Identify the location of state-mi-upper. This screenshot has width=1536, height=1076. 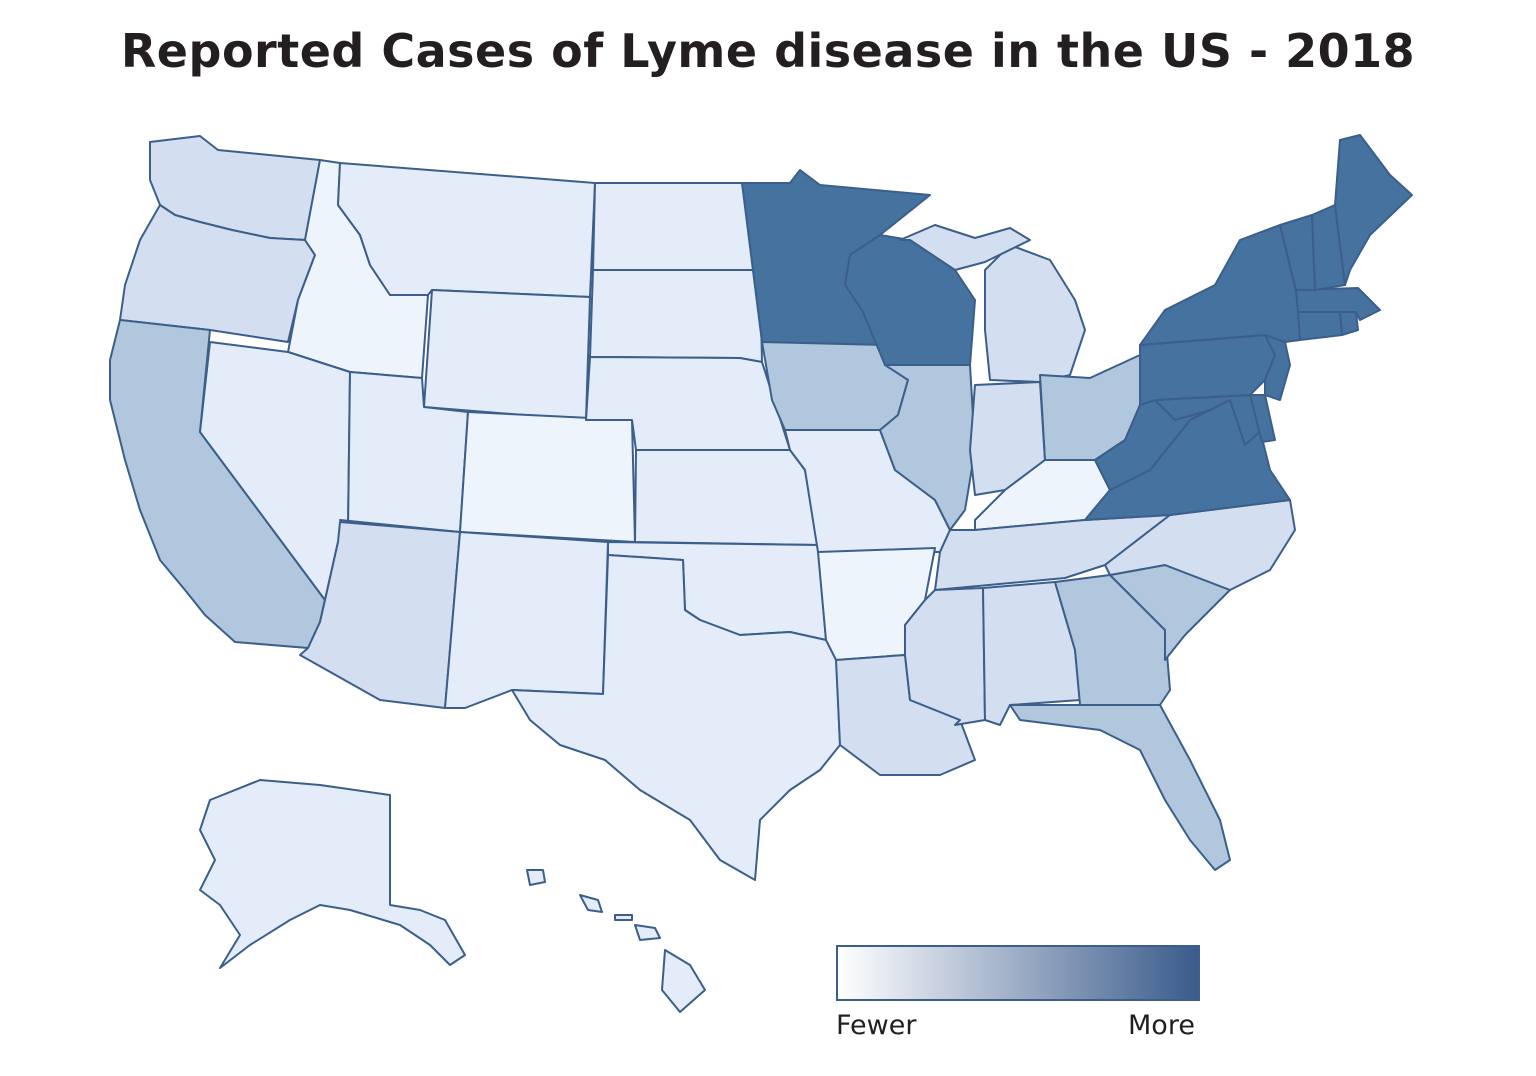
(965, 247).